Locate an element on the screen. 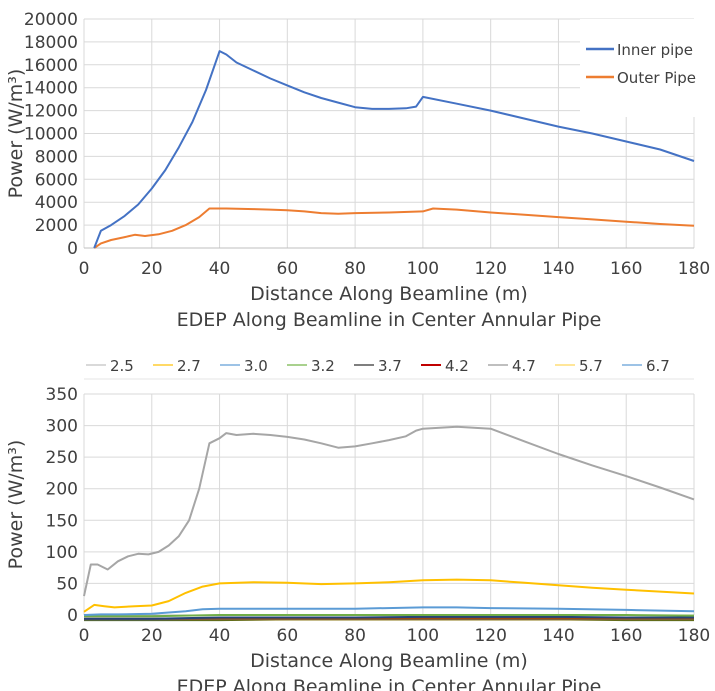 Image resolution: width=715 pixels, height=691 pixels. y-tick-label: 6000 is located at coordinates (56, 180).